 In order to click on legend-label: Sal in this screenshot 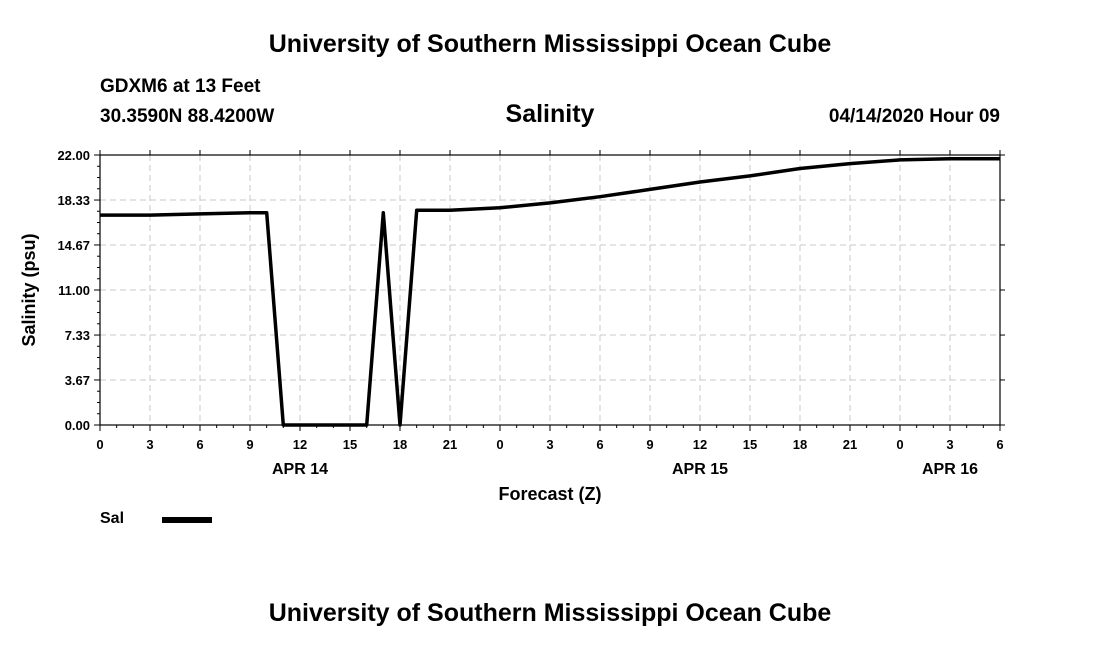, I will do `click(112, 518)`.